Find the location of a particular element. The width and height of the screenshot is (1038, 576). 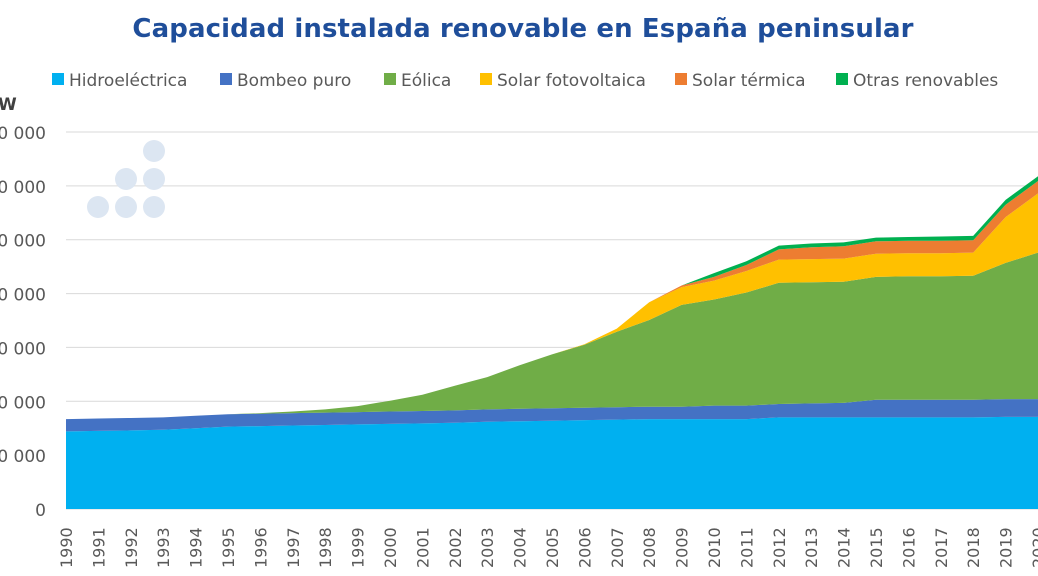

legend-item: Bombeo puro is located at coordinates (285, 81).